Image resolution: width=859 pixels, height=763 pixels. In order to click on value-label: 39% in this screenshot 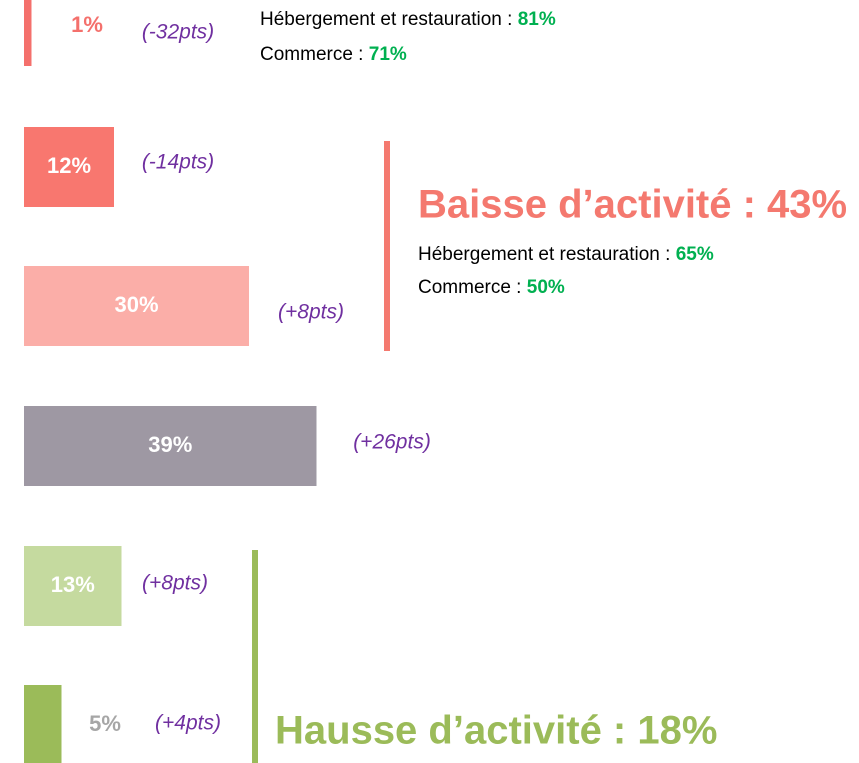, I will do `click(170, 444)`.